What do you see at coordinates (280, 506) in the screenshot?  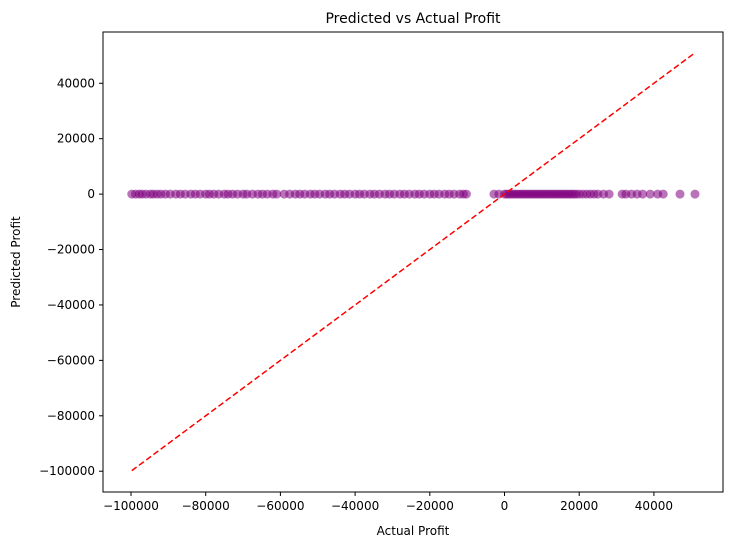 I see `x-tick-label: −60000` at bounding box center [280, 506].